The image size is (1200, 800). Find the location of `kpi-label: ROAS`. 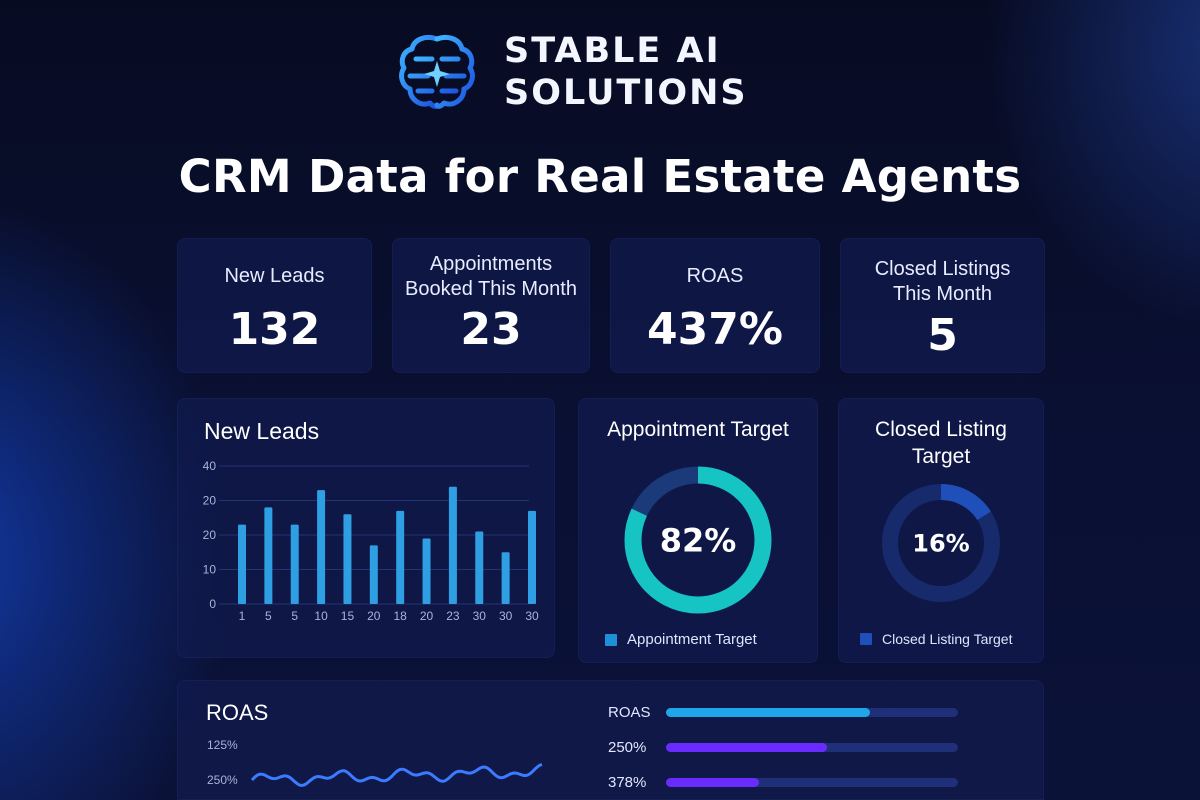

kpi-label: ROAS is located at coordinates (715, 276).